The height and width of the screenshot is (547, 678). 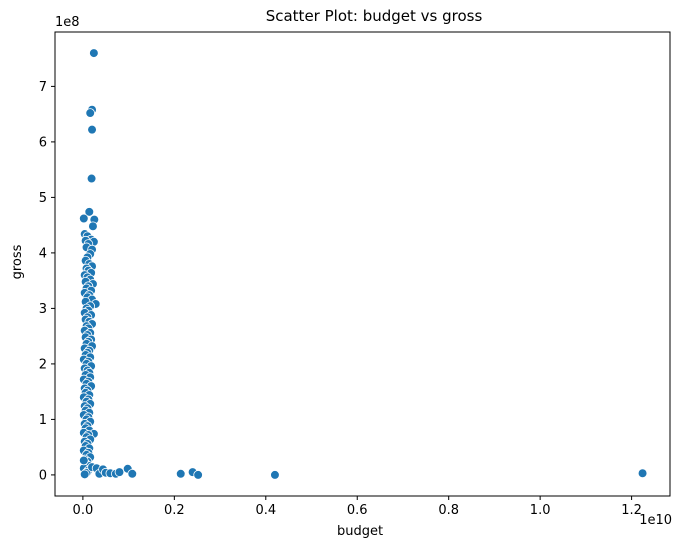 What do you see at coordinates (43, 253) in the screenshot?
I see `y-tick-label: 4` at bounding box center [43, 253].